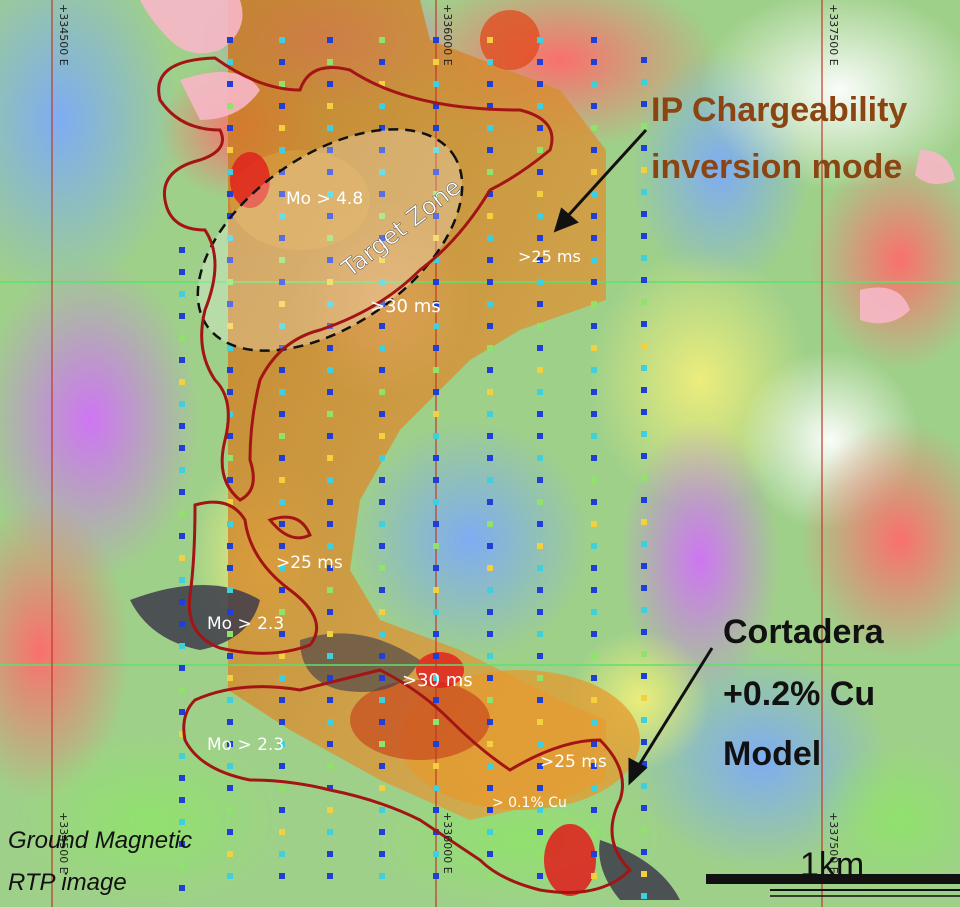 This screenshot has height=907, width=960. What do you see at coordinates (245, 745) in the screenshot?
I see `mo-23-label-lower: Mo > 2.3` at bounding box center [245, 745].